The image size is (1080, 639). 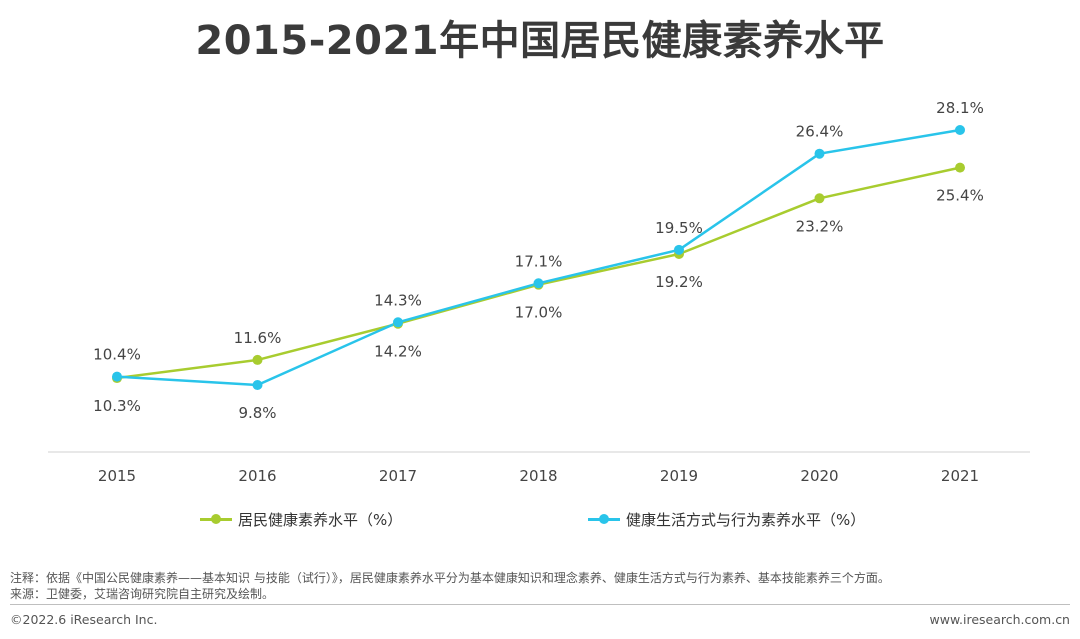 I want to click on data-label-1: 19.5%, so click(x=679, y=228).